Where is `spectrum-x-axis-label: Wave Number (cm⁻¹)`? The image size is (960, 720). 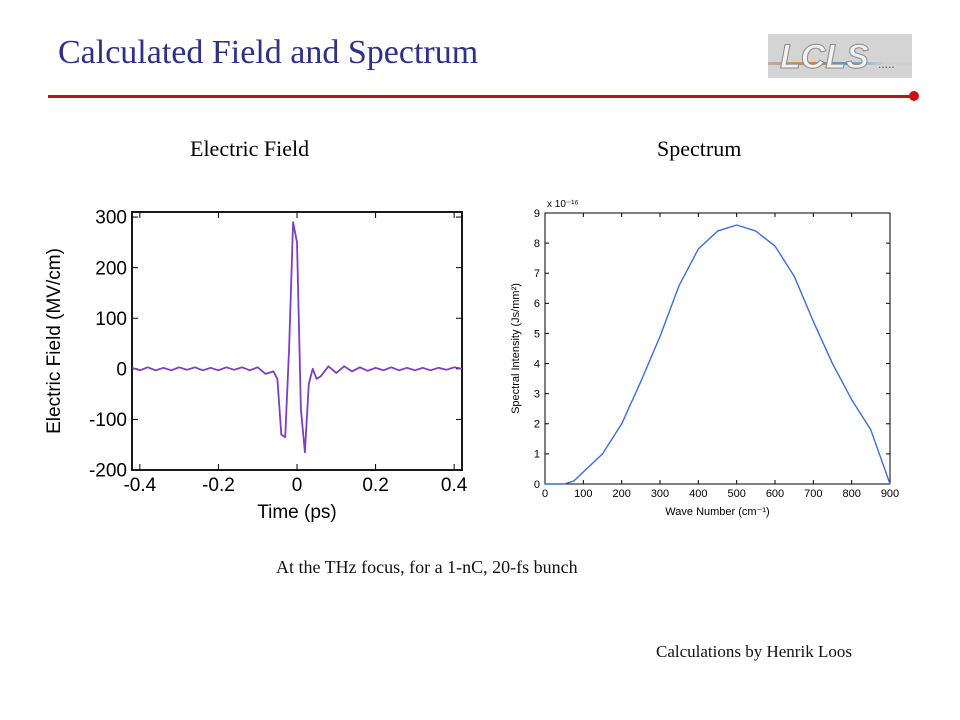
spectrum-x-axis-label: Wave Number (cm⁻¹) is located at coordinates (717, 512).